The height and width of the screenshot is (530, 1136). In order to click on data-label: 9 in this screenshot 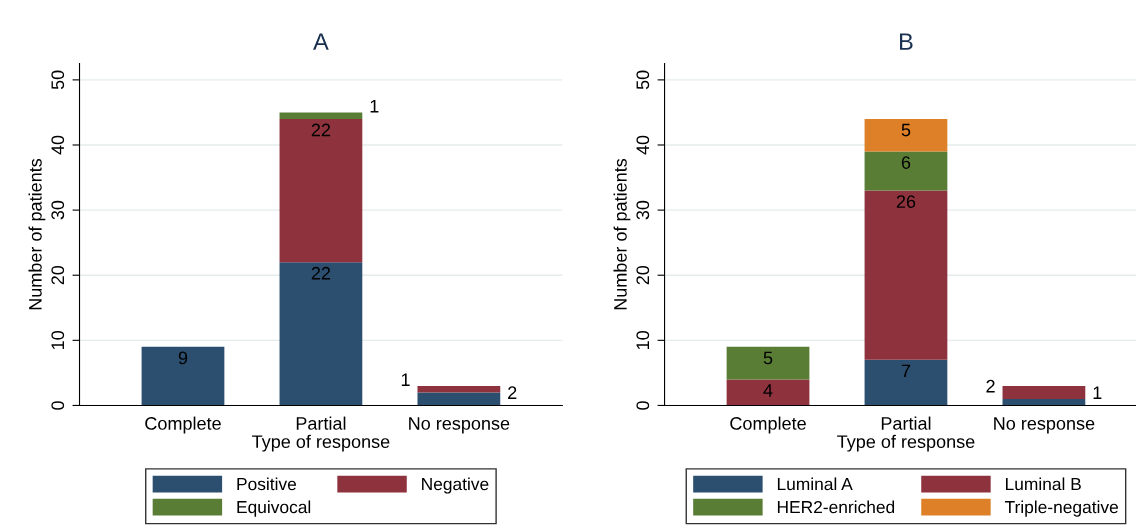, I will do `click(183, 358)`.